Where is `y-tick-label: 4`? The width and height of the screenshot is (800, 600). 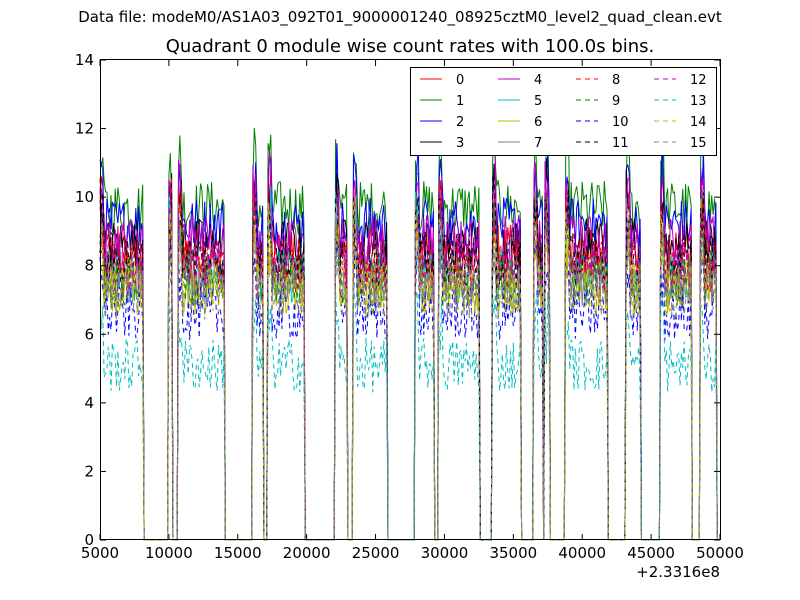 y-tick-label: 4 is located at coordinates (89, 403).